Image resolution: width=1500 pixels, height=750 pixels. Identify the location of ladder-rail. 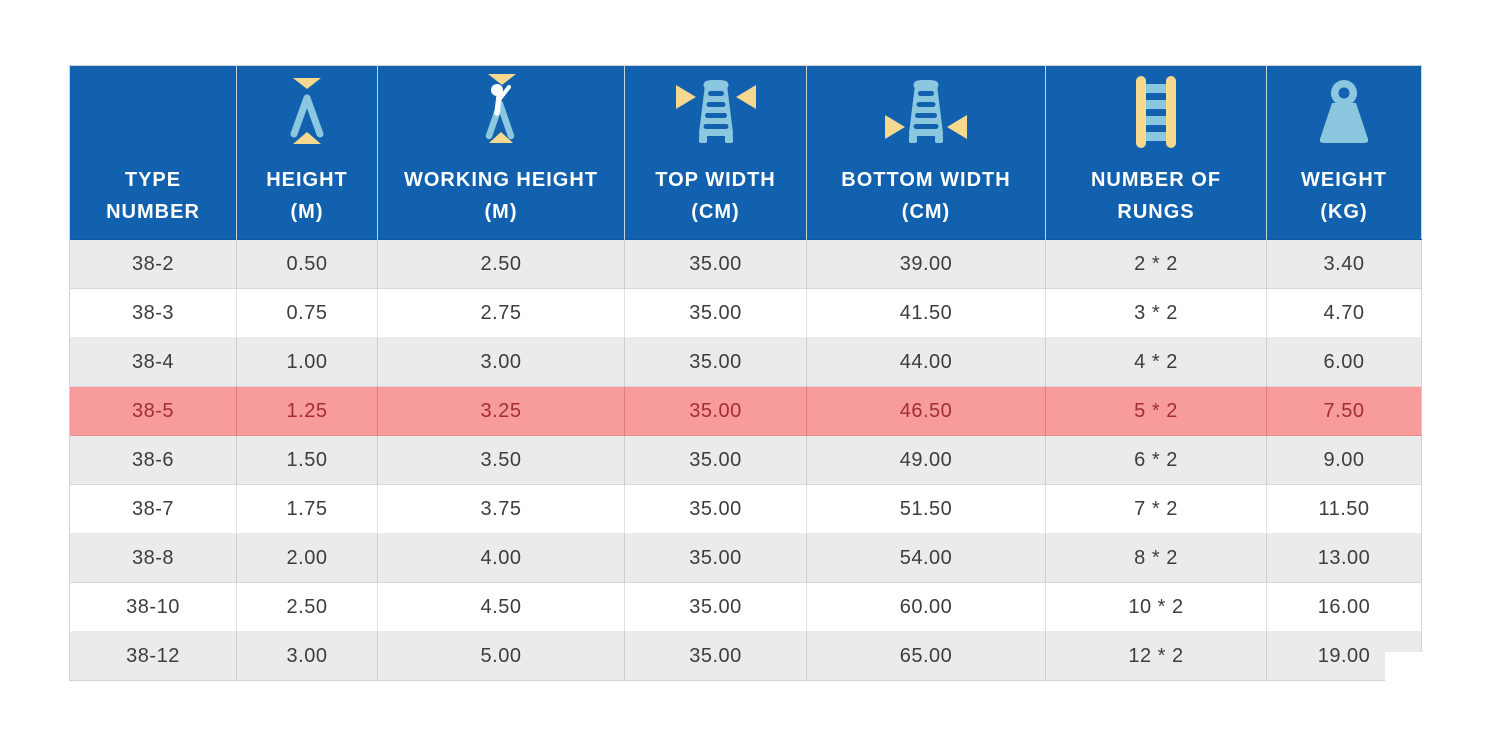
(1171, 112).